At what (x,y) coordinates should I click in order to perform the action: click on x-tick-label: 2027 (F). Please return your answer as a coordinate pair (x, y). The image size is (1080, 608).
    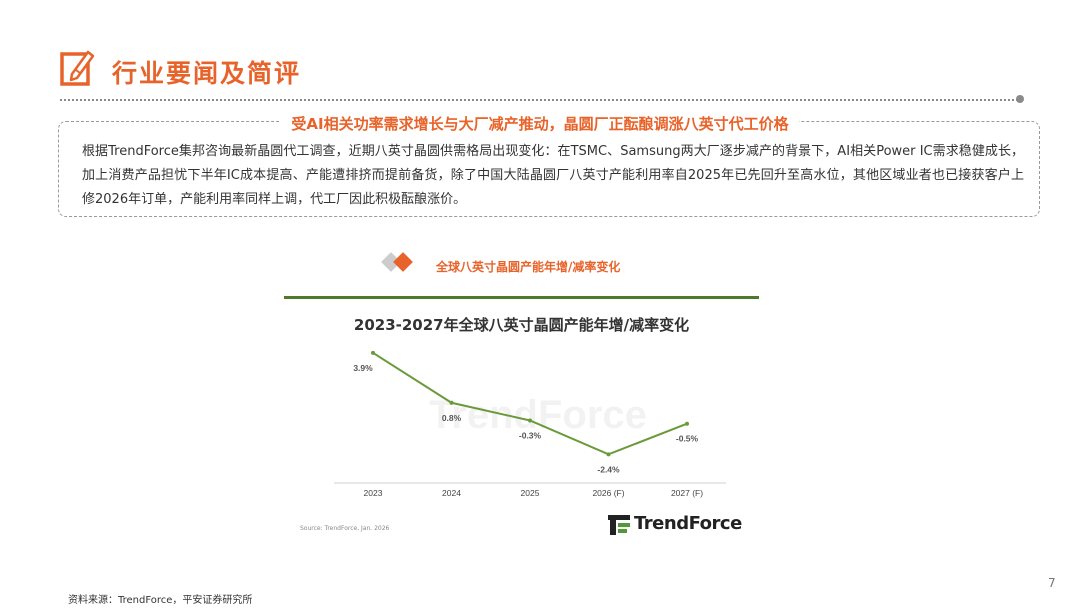
    Looking at the image, I should click on (687, 493).